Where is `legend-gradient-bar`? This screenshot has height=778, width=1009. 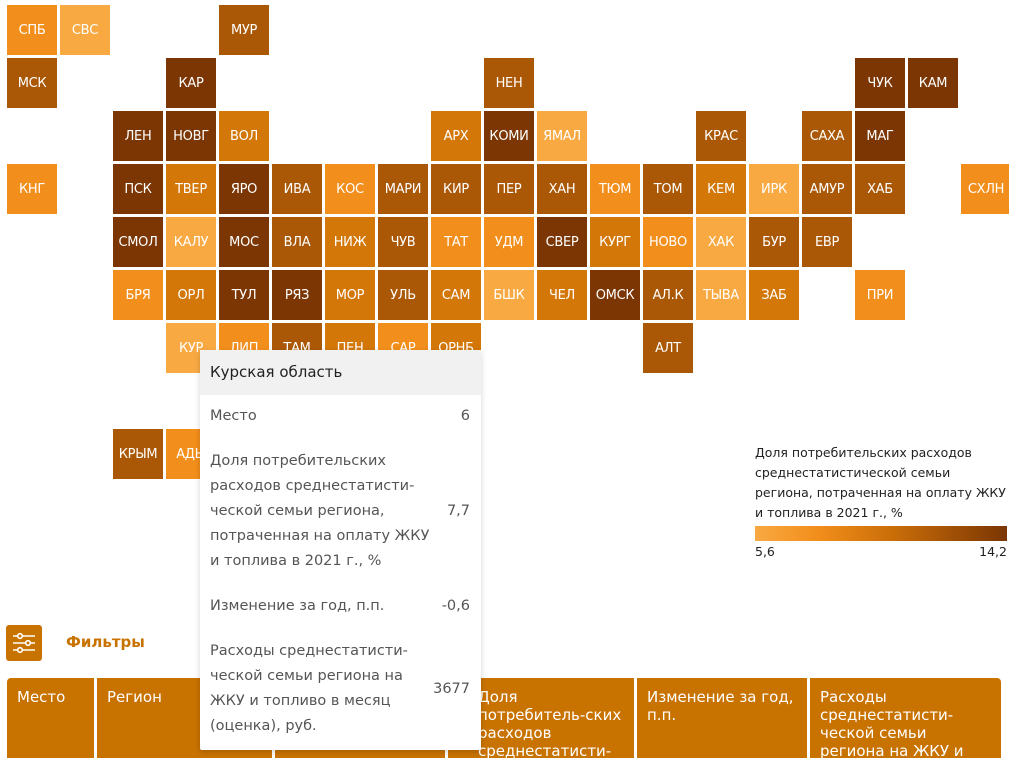
legend-gradient-bar is located at coordinates (881, 533).